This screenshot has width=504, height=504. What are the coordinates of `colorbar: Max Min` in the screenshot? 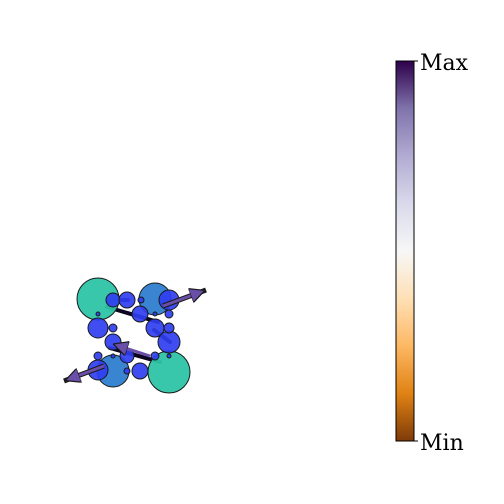 It's located at (432, 253).